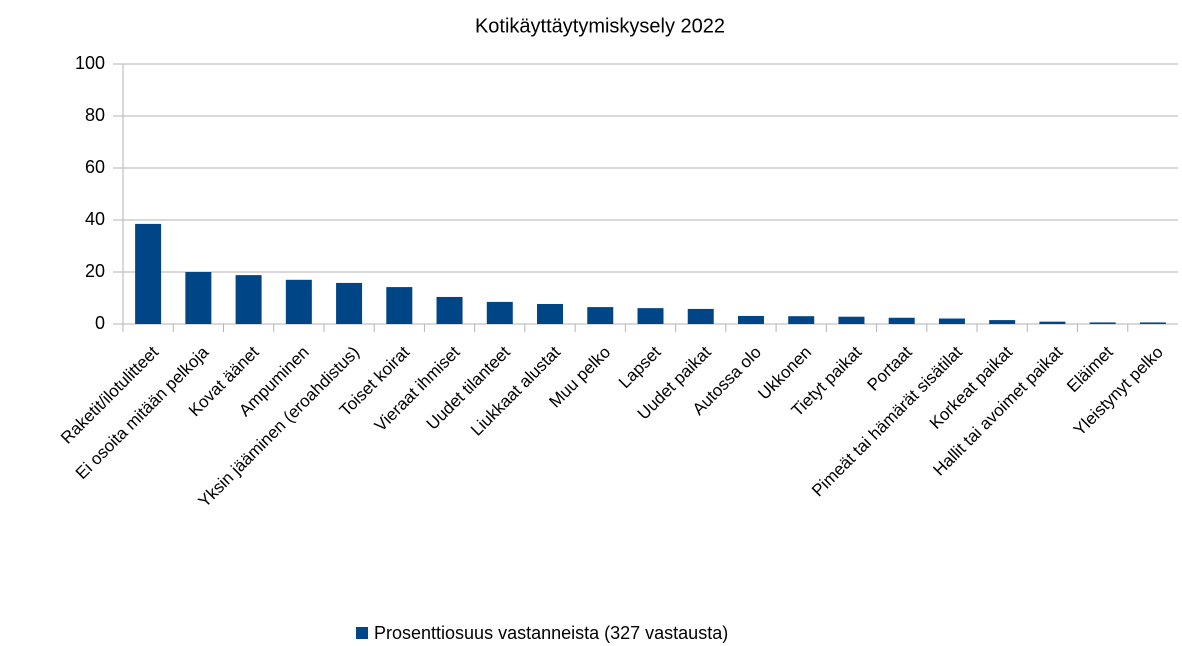 This screenshot has height=646, width=1182. Describe the element at coordinates (95, 115) in the screenshot. I see `y-tick-label: 80` at that location.